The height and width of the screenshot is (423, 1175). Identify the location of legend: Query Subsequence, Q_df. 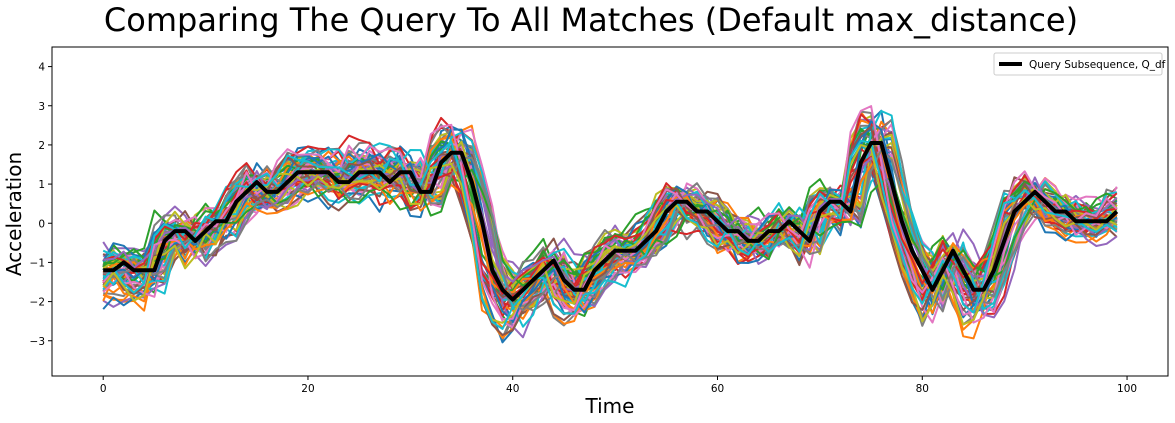
(1079, 64).